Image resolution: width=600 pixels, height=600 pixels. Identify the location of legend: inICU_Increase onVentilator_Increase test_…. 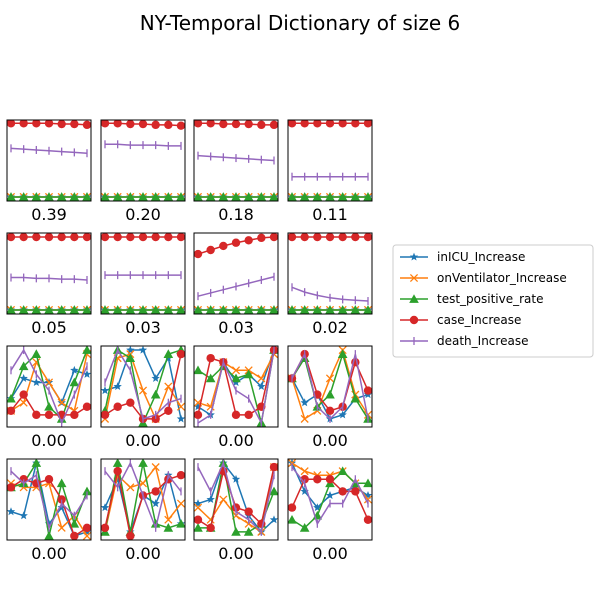
(493, 301).